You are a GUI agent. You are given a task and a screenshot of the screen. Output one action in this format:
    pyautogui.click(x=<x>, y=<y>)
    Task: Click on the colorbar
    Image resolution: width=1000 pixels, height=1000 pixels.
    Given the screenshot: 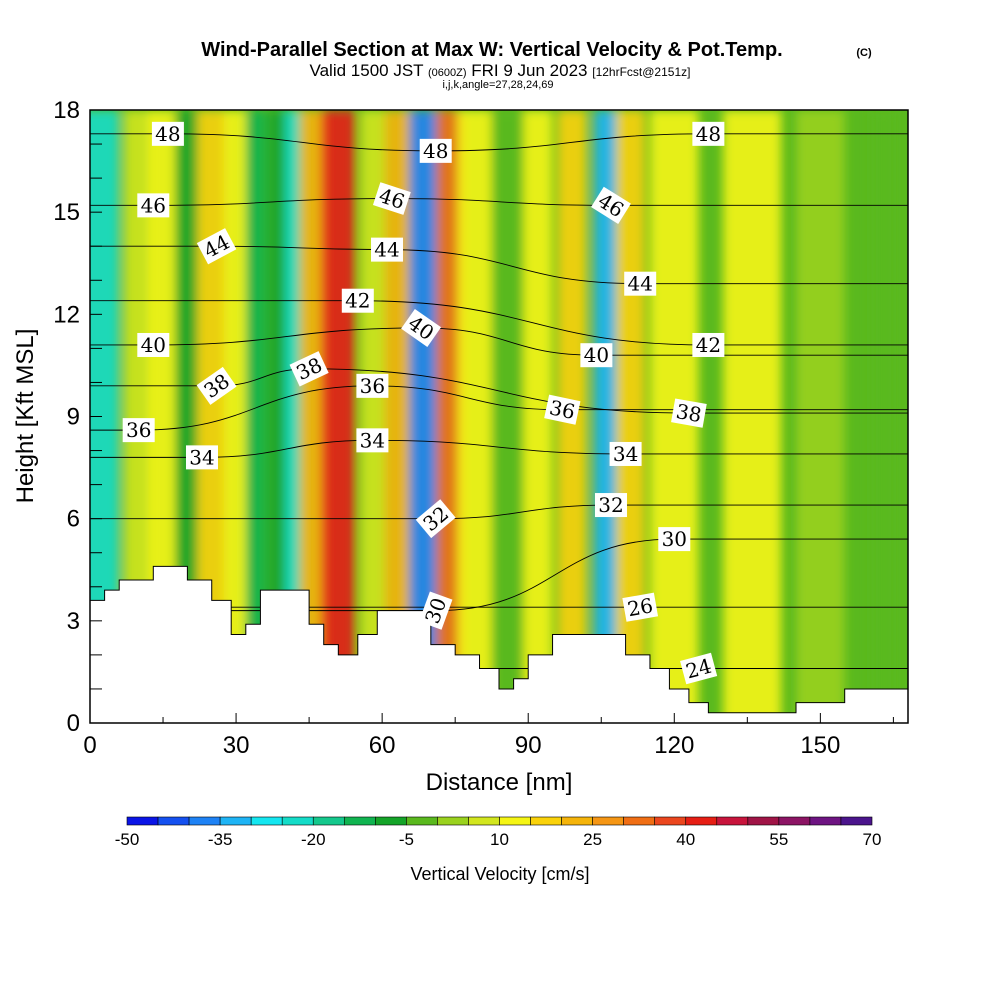 What is the action you would take?
    pyautogui.click(x=499, y=821)
    